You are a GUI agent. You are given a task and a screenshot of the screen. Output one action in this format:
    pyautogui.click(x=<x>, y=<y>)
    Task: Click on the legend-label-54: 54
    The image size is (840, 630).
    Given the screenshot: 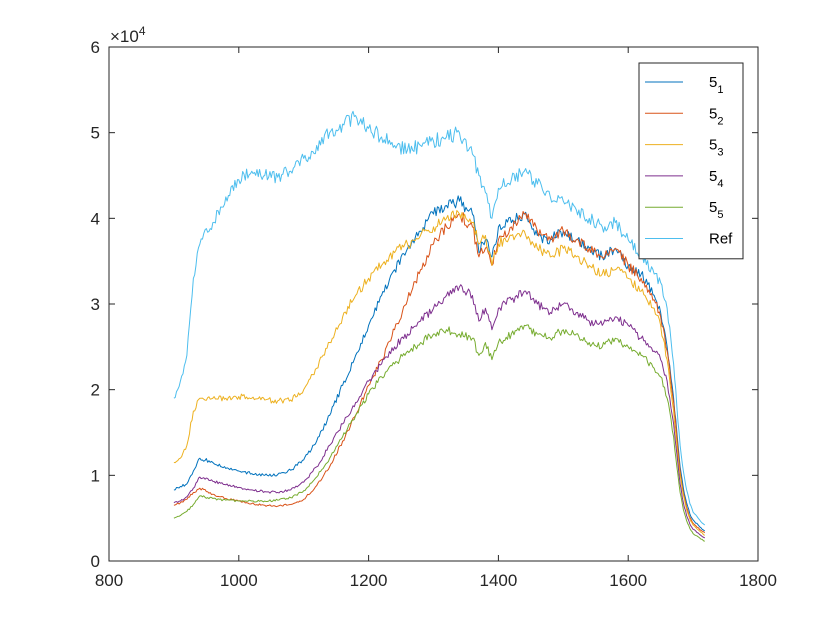 What is the action you would take?
    pyautogui.click(x=716, y=179)
    